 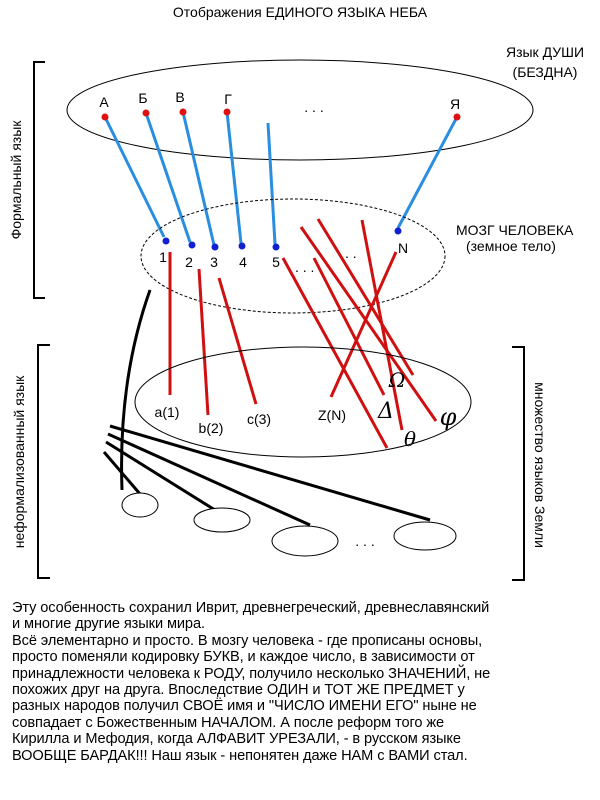 What do you see at coordinates (276, 262) in the screenshot?
I see `brain-number: 5` at bounding box center [276, 262].